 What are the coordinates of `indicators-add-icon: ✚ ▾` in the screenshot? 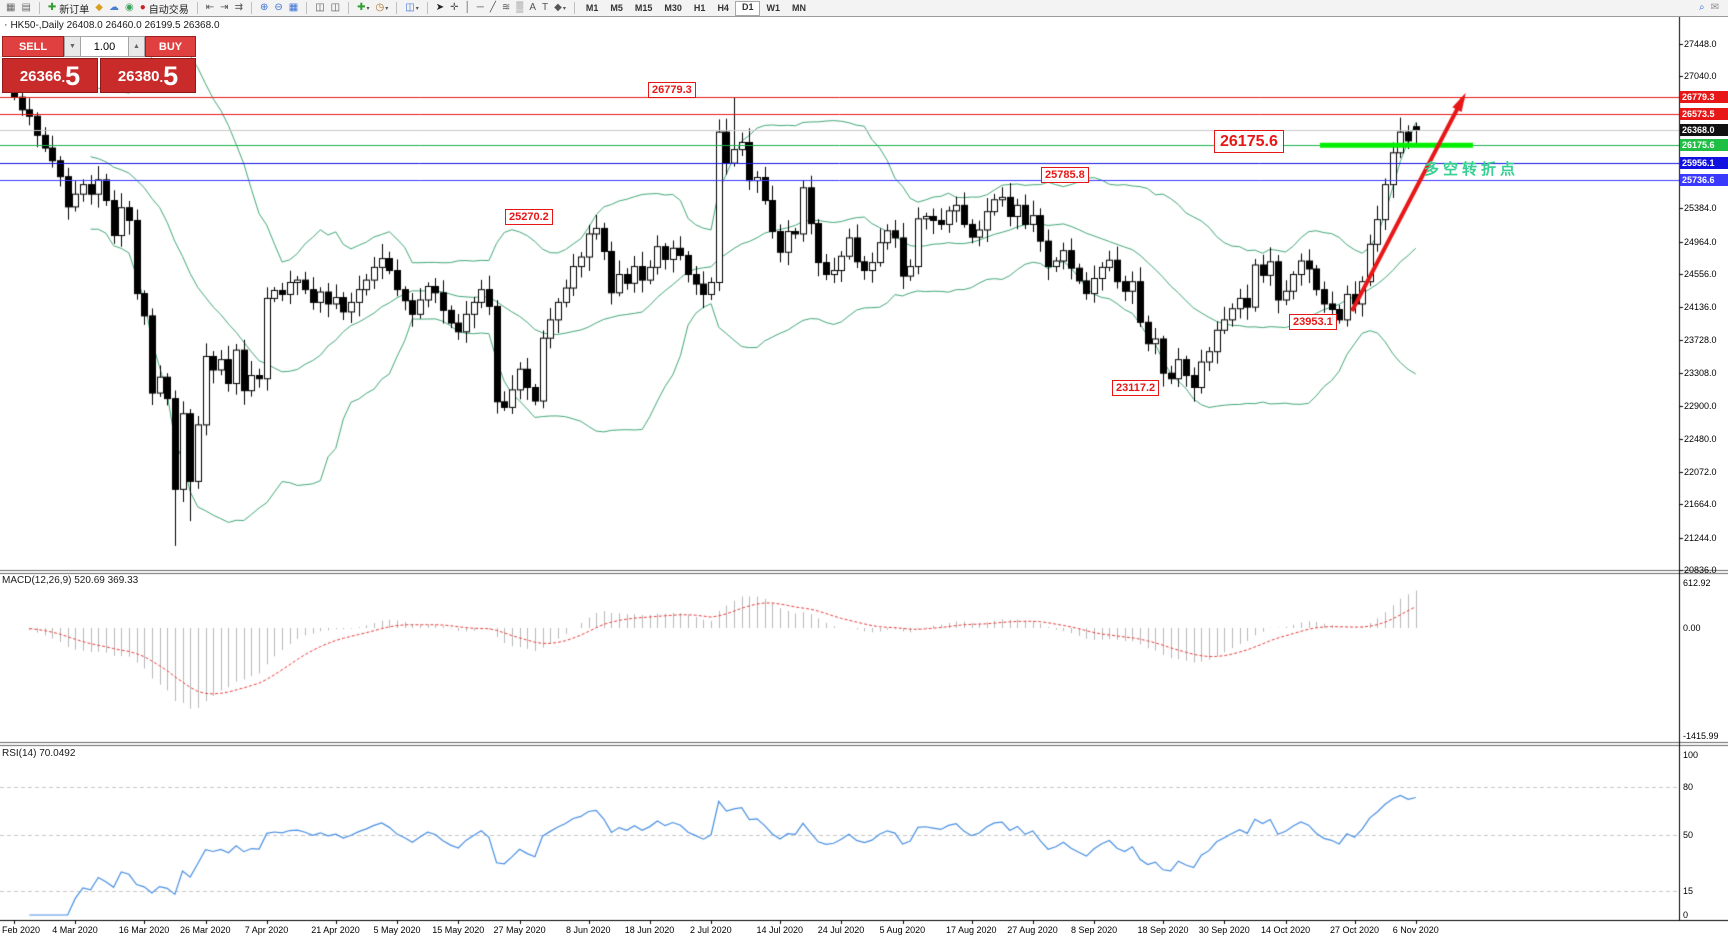 It's located at (363, 8).